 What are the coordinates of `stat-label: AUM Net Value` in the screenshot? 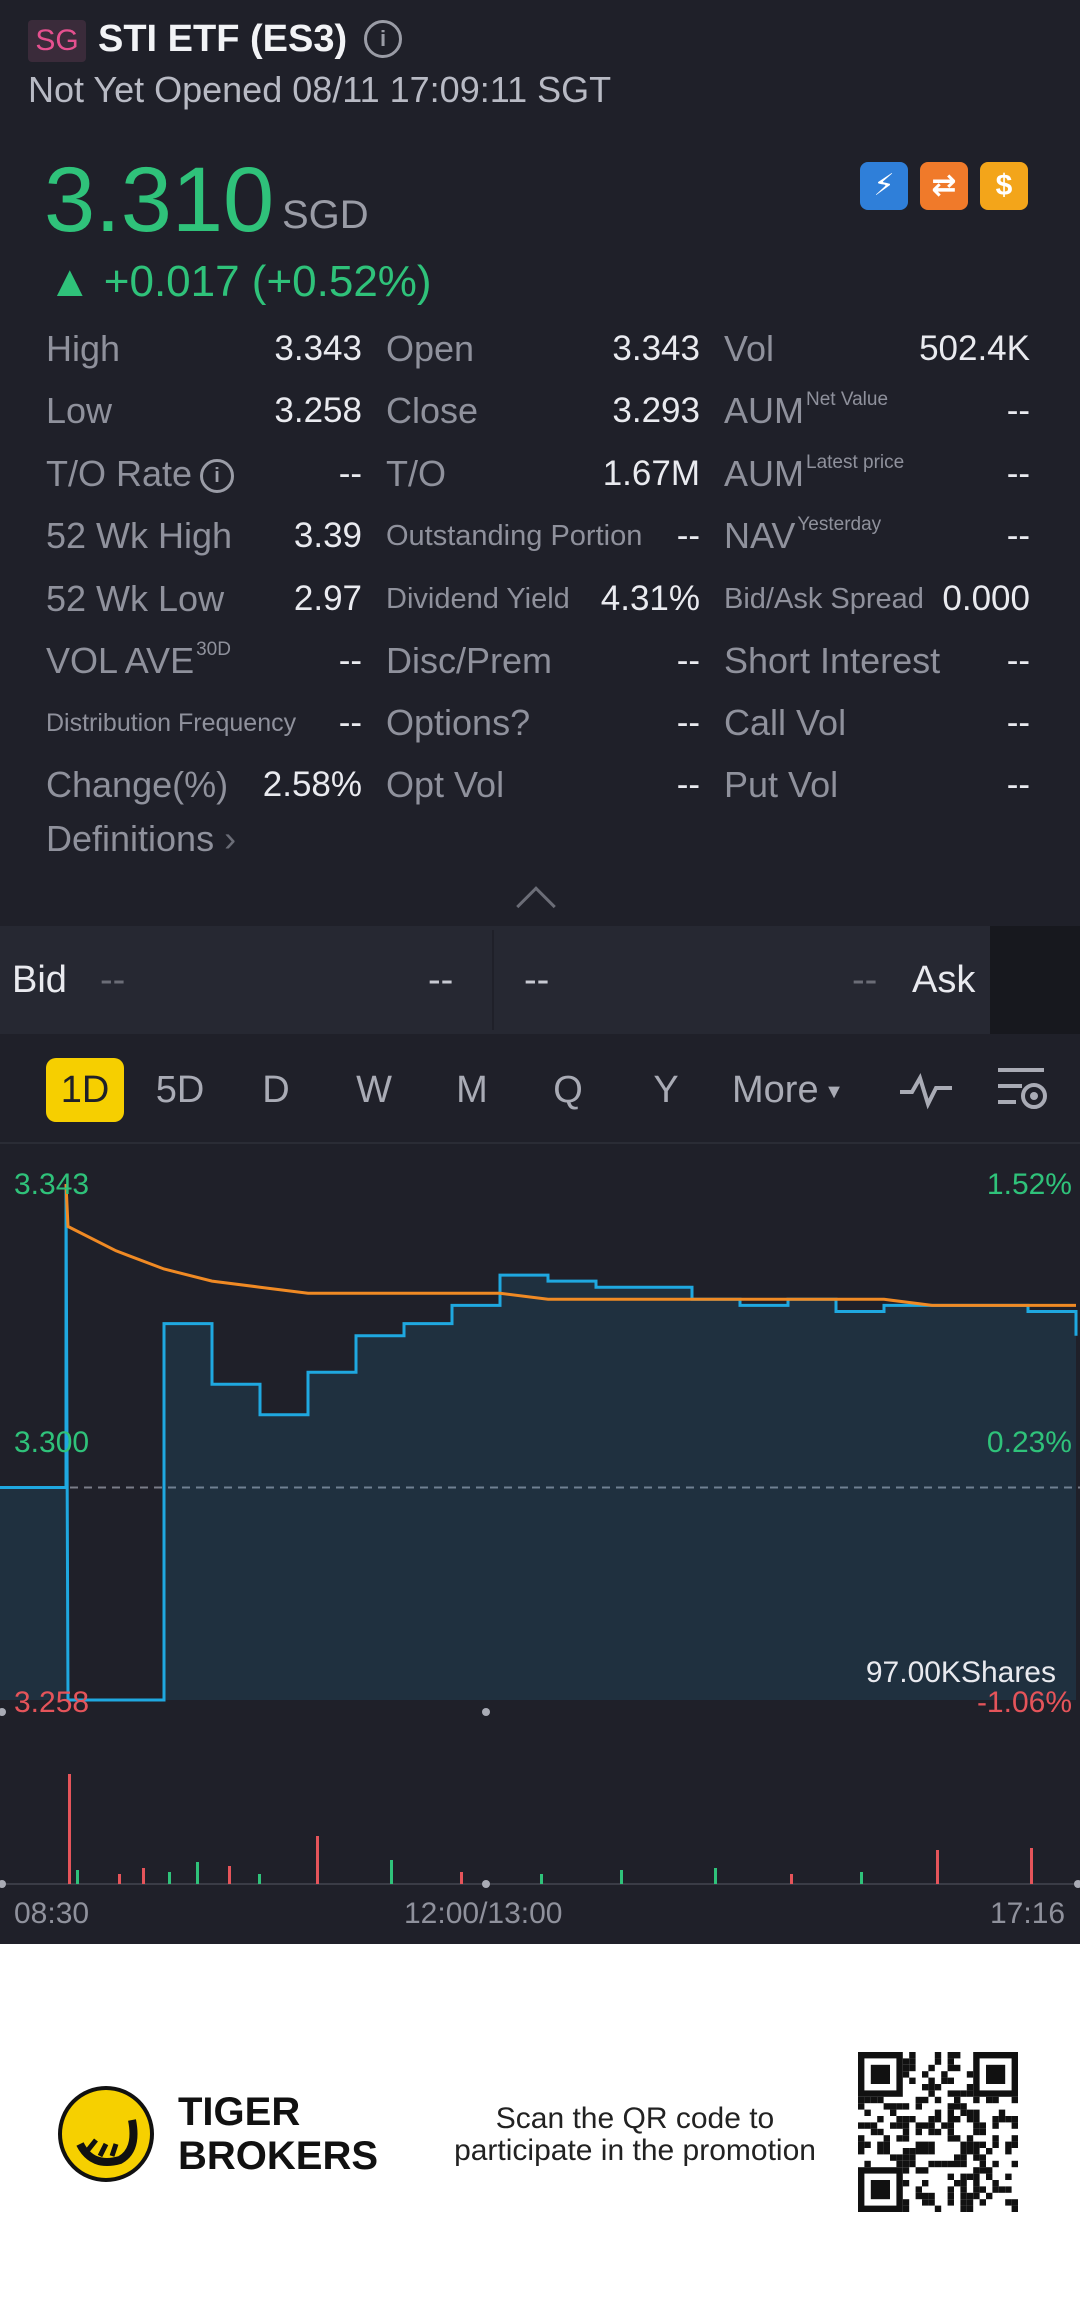 It's located at (806, 410).